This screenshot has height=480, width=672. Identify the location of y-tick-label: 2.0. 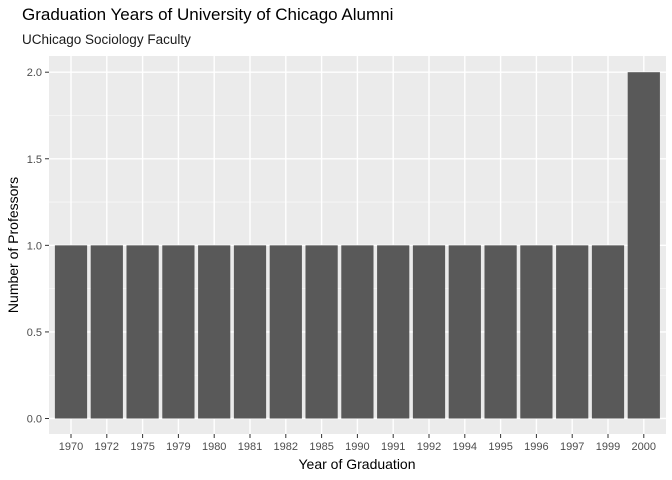
(34, 73).